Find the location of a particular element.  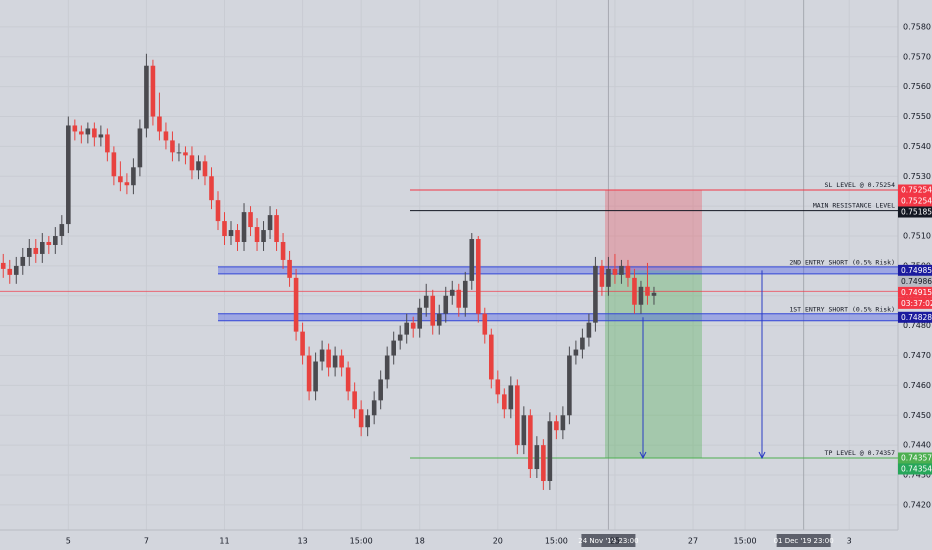

x-tick-label: 3 is located at coordinates (849, 541).